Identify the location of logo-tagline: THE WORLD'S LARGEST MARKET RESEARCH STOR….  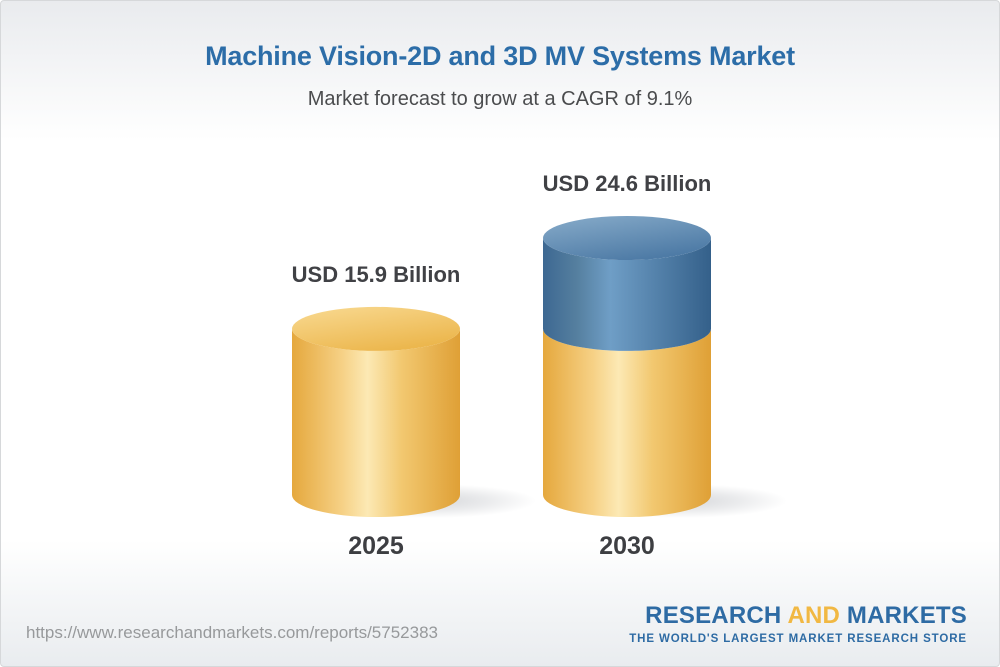
(798, 639).